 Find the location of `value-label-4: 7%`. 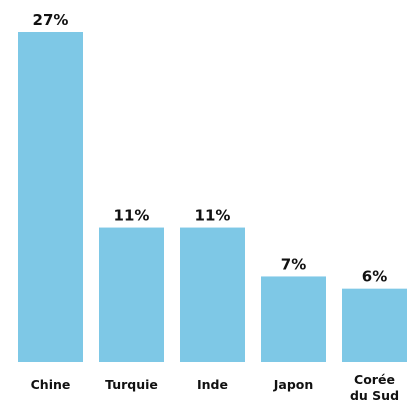

value-label-4: 7% is located at coordinates (293, 264).